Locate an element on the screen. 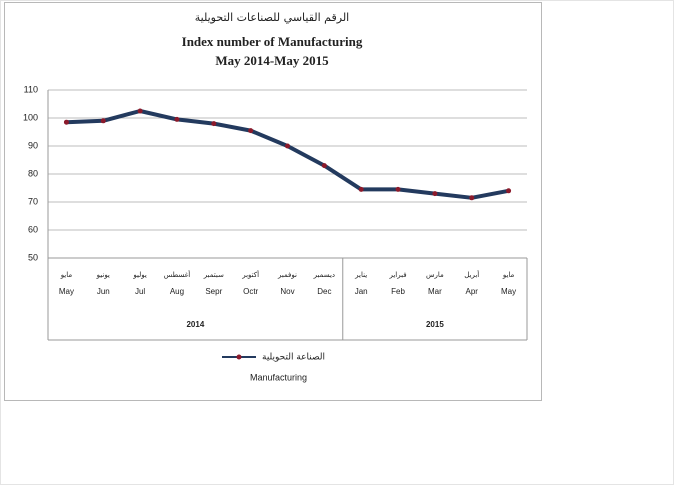 This screenshot has height=485, width=674. y-tick-label: 90 is located at coordinates (33, 145).